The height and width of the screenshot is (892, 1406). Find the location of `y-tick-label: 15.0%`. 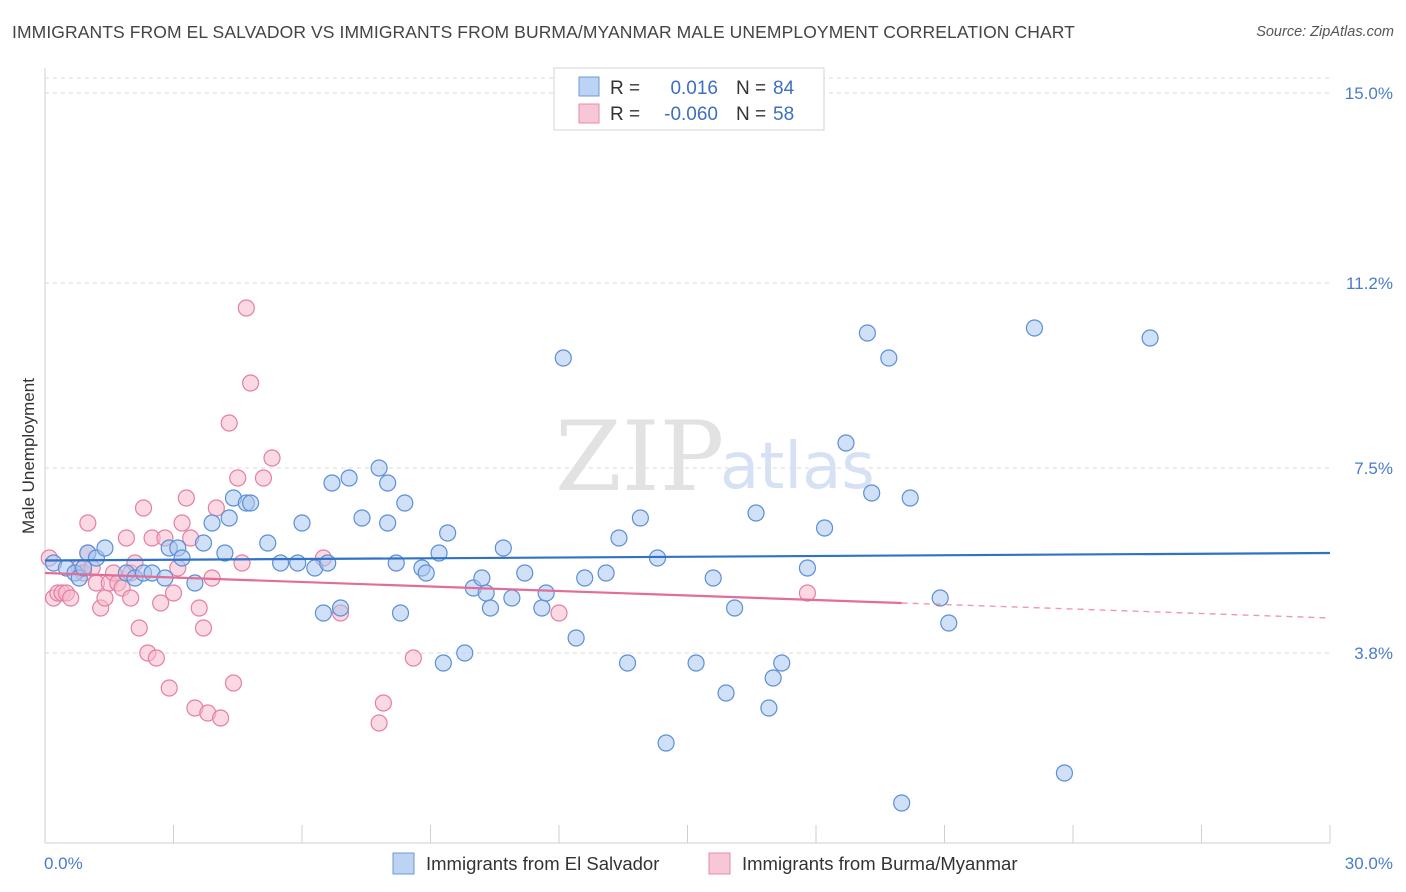

y-tick-label: 15.0% is located at coordinates (1369, 93).